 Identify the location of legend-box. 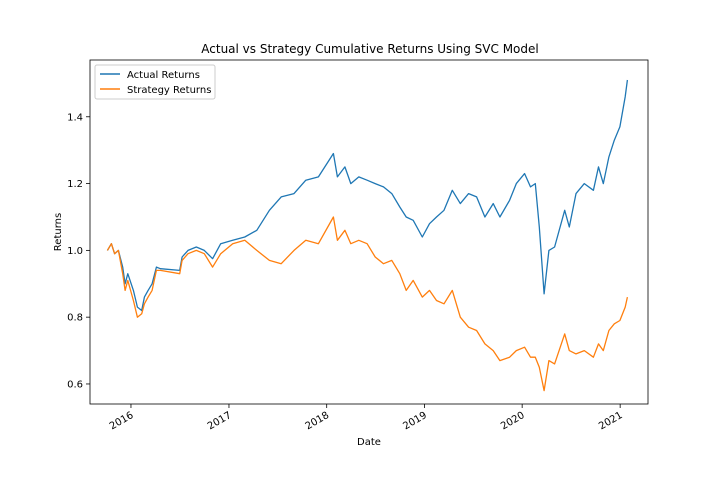
(155, 82).